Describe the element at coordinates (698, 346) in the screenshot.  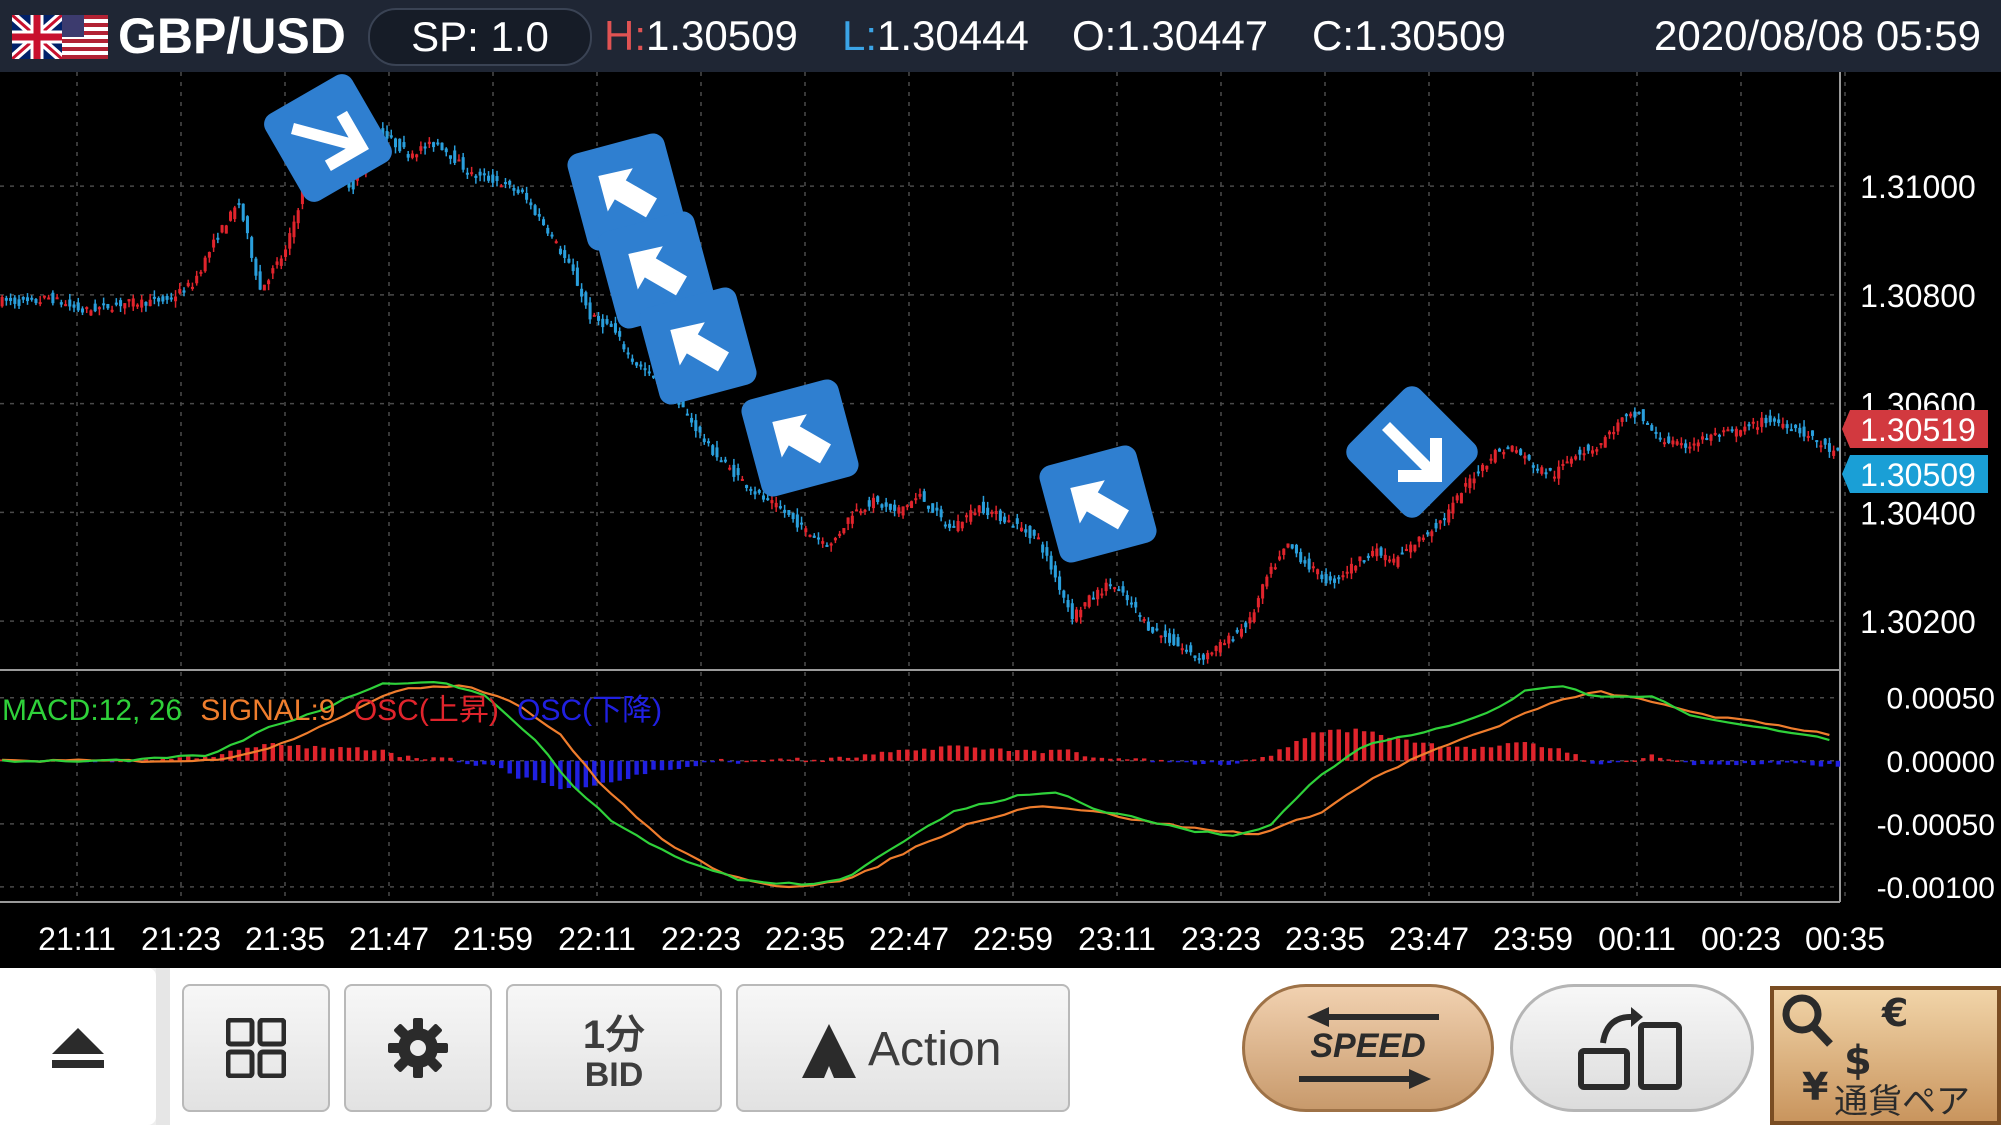
I see `arrow-left-icon` at that location.